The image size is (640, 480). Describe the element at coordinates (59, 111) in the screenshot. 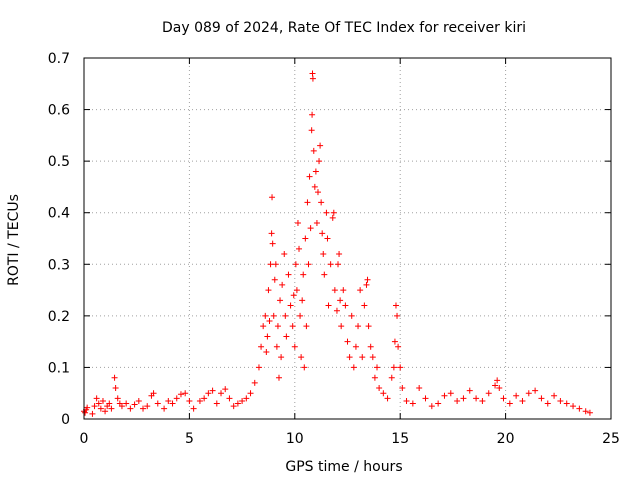

I see `y-tick-label: 0.6` at that location.